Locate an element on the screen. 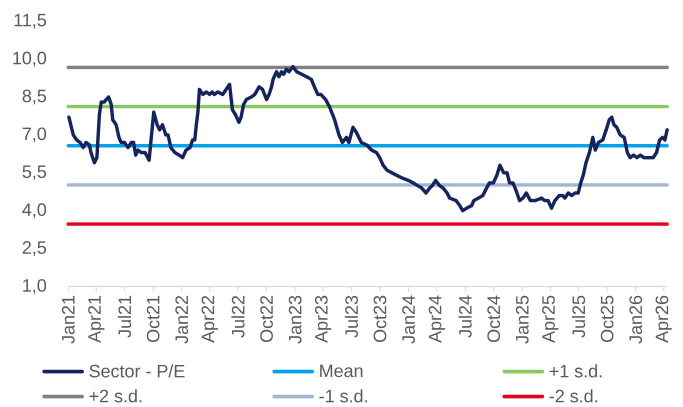 The height and width of the screenshot is (407, 683). x-tick-label: Apr25 is located at coordinates (550, 319).